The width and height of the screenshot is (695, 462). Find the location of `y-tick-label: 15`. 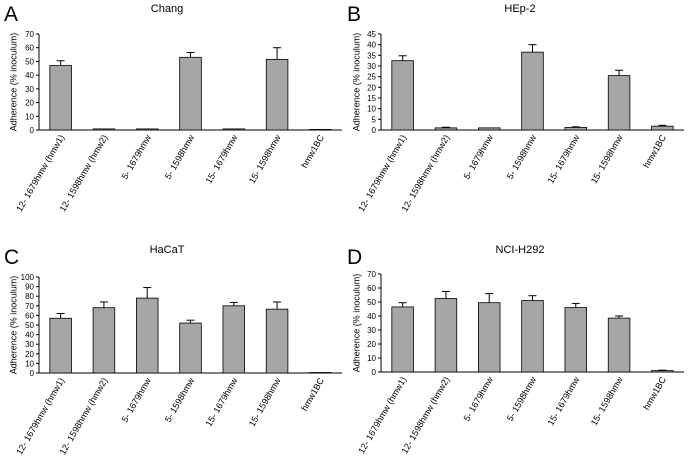

y-tick-label: 15 is located at coordinates (371, 98).